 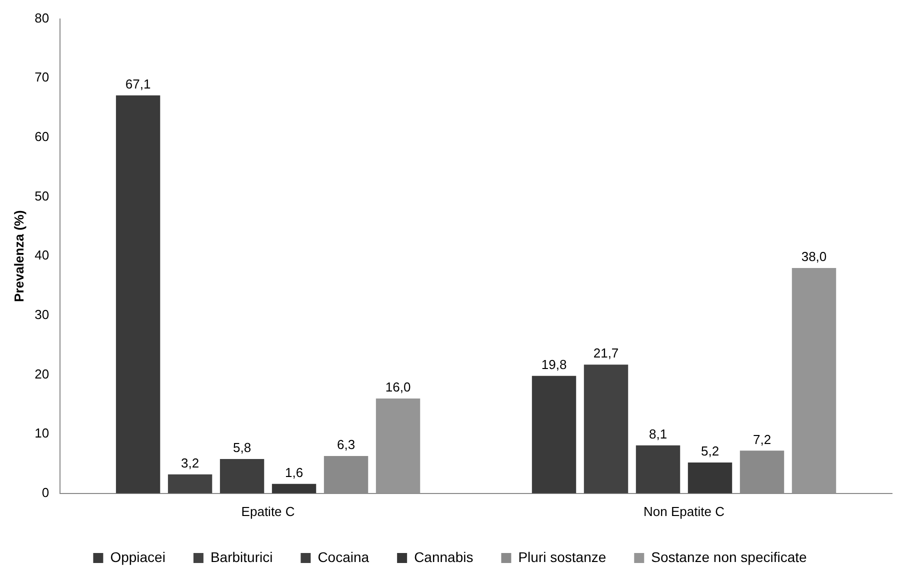 What do you see at coordinates (554, 364) in the screenshot?
I see `data-label: 19,8` at bounding box center [554, 364].